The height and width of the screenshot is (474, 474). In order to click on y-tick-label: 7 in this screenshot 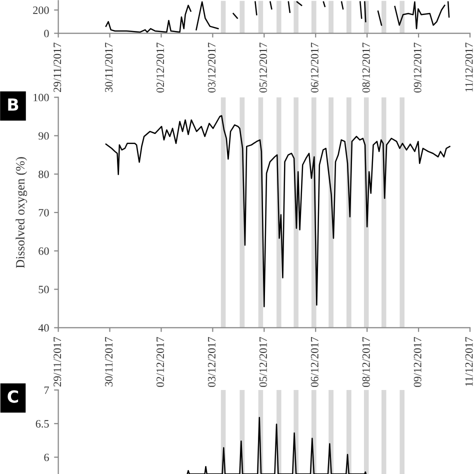, I will do `click(46, 390)`.